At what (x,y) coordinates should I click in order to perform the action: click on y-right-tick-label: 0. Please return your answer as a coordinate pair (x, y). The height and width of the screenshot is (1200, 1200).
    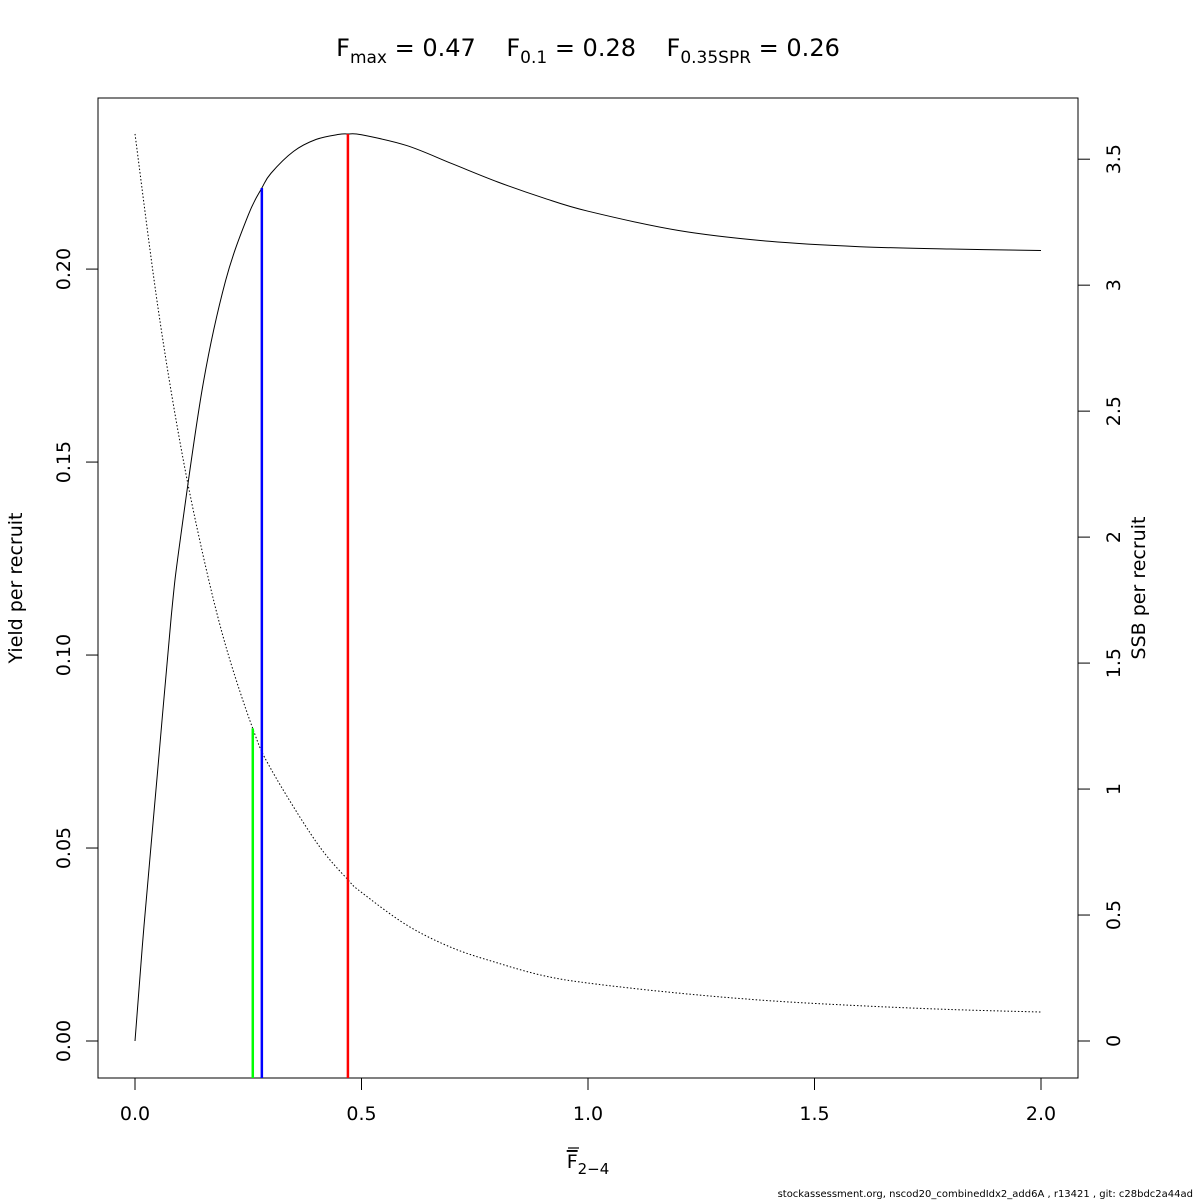
    Looking at the image, I should click on (1114, 1041).